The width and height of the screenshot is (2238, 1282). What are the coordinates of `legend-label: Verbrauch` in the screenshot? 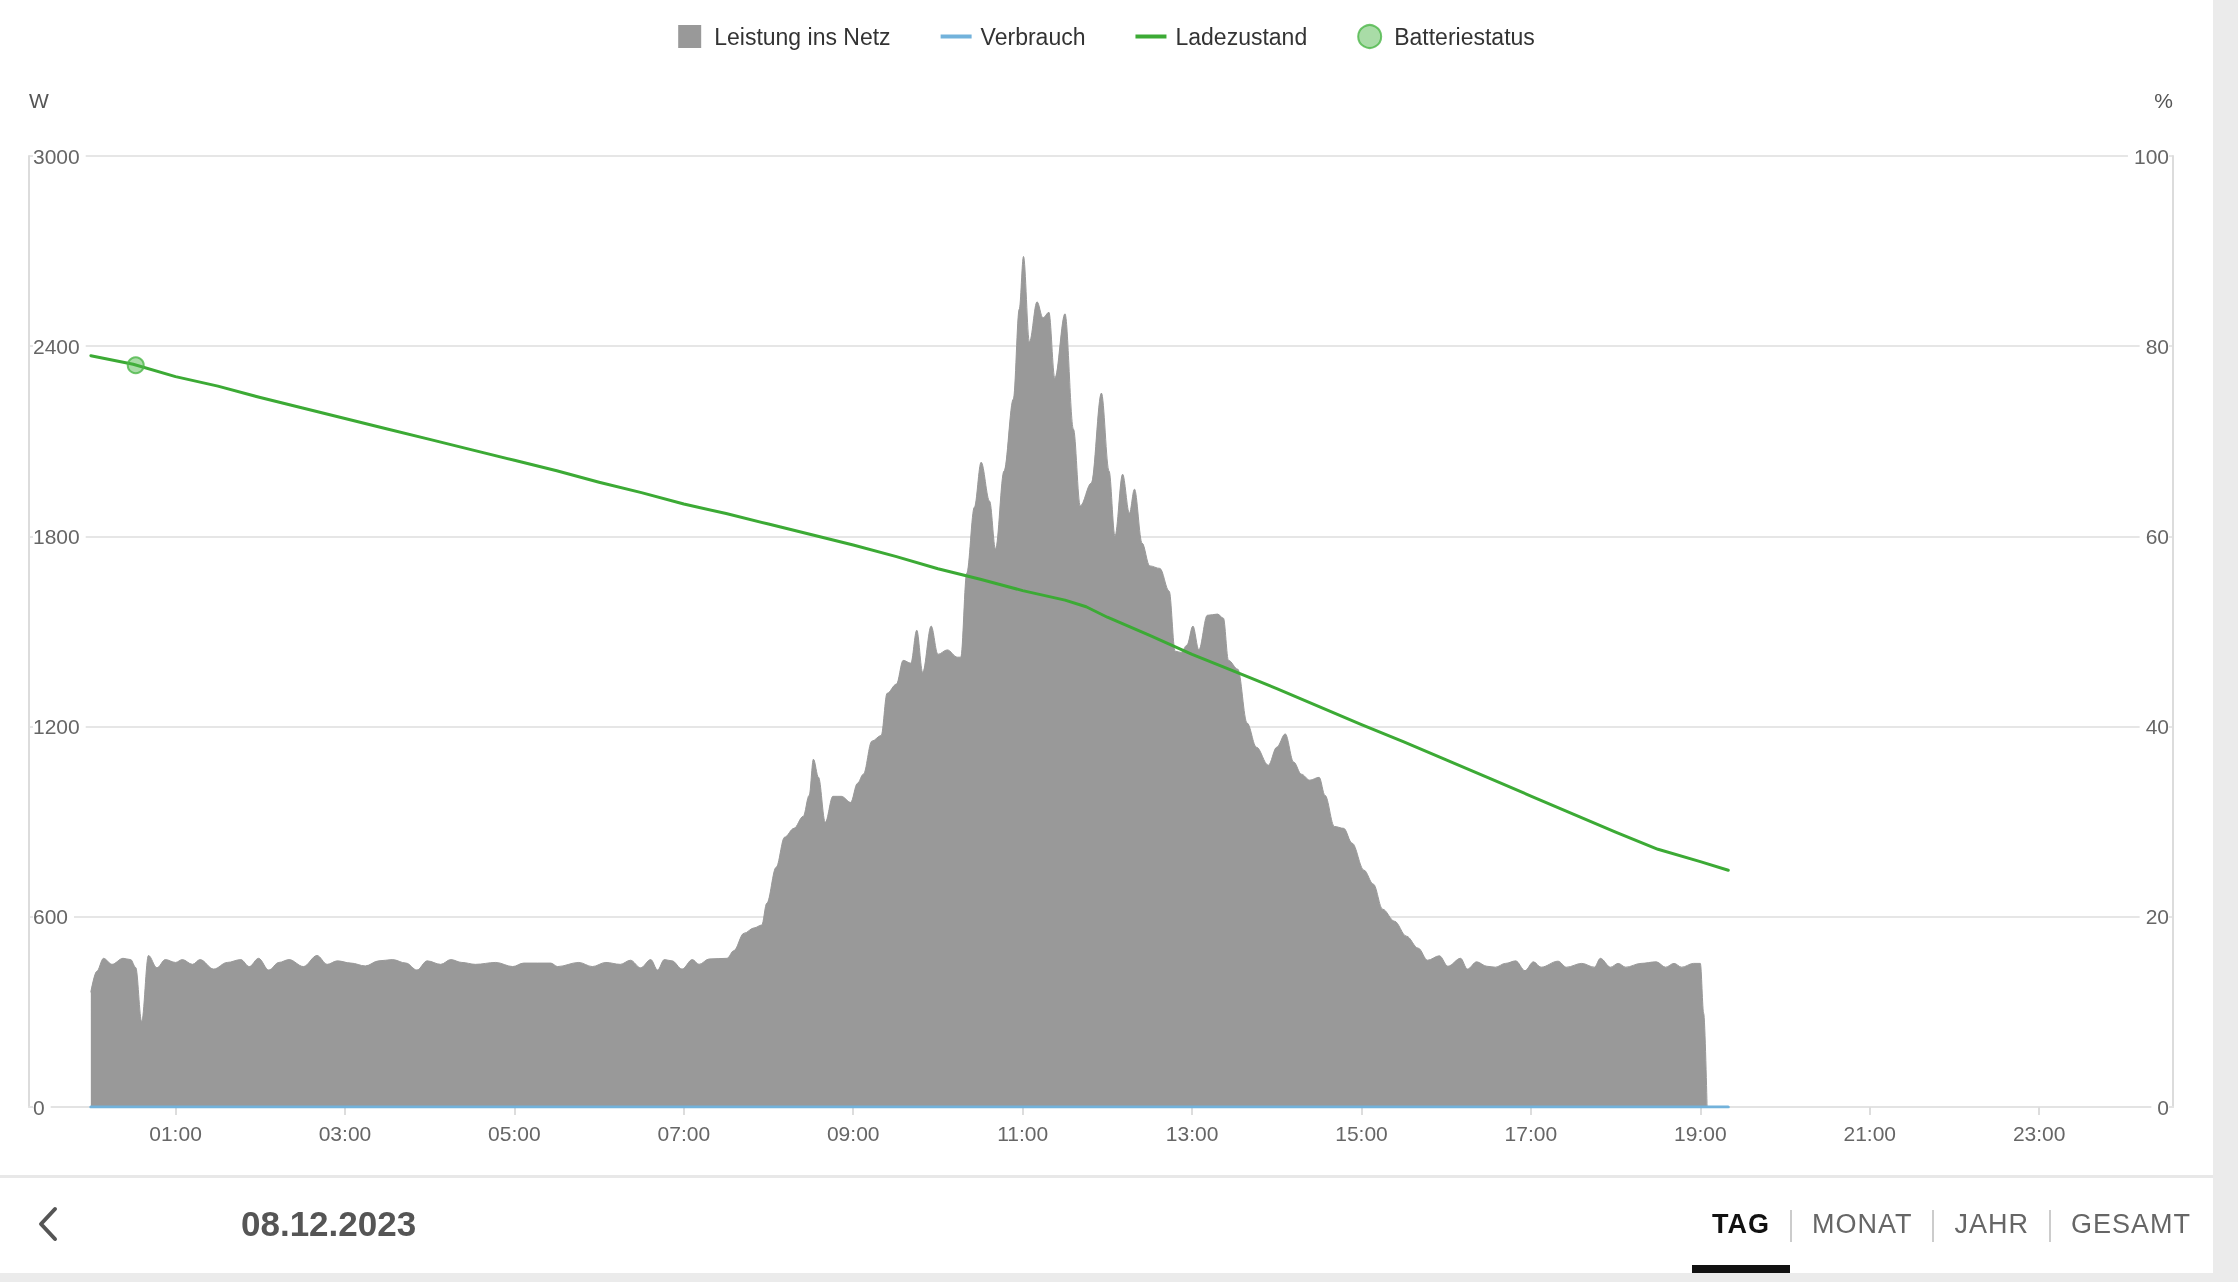 It's located at (1033, 36).